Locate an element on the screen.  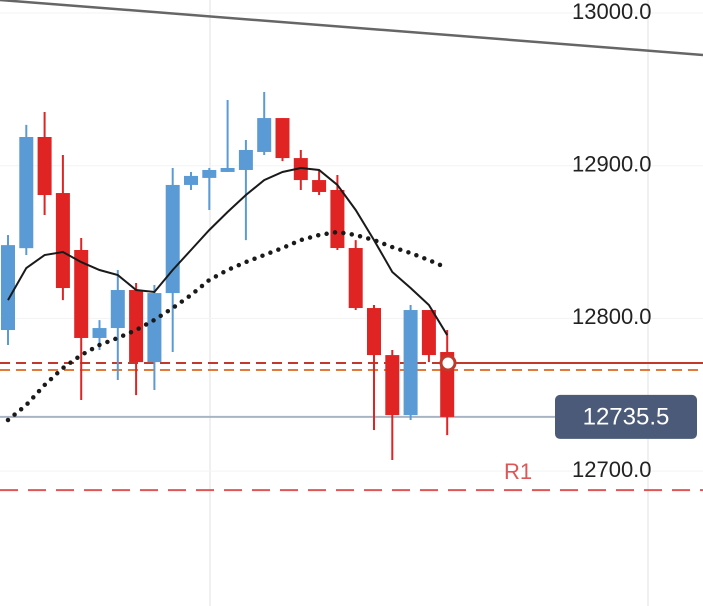
y-tick-label: 13000.0 is located at coordinates (612, 12).